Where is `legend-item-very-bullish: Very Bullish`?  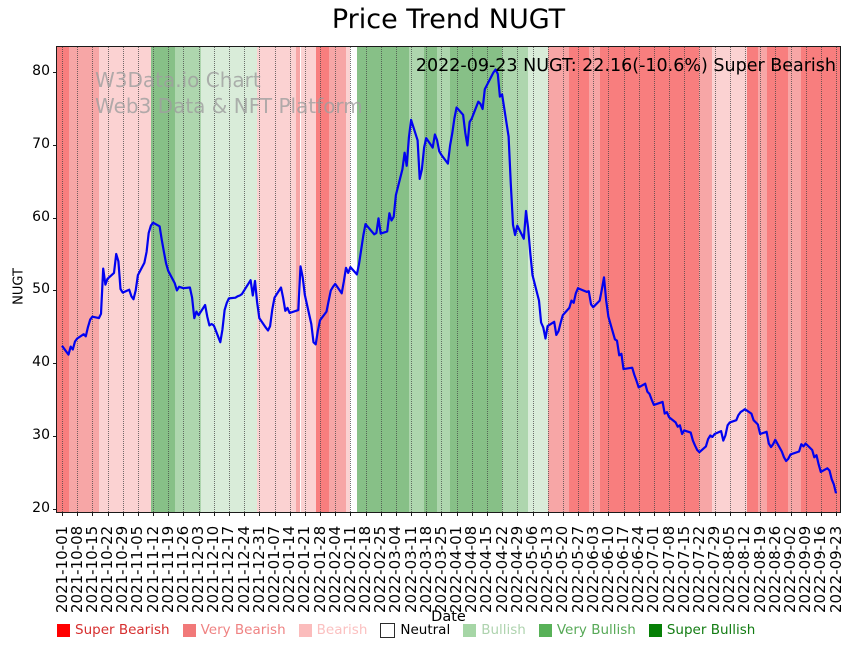 legend-item-very-bullish: Very Bullish is located at coordinates (587, 630).